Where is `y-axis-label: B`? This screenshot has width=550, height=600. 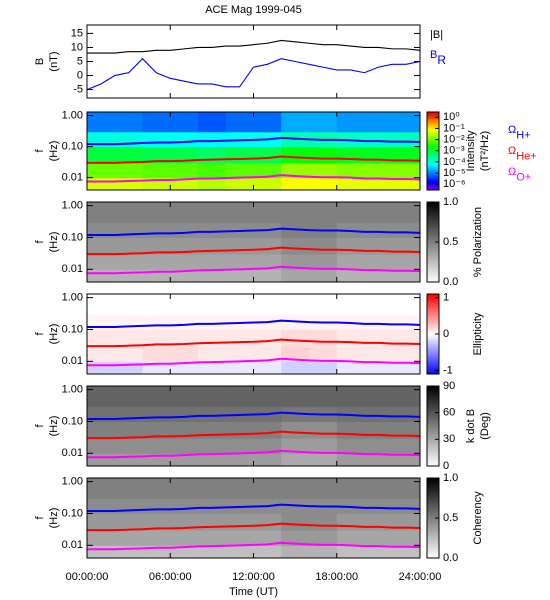
y-axis-label: B is located at coordinates (40, 61).